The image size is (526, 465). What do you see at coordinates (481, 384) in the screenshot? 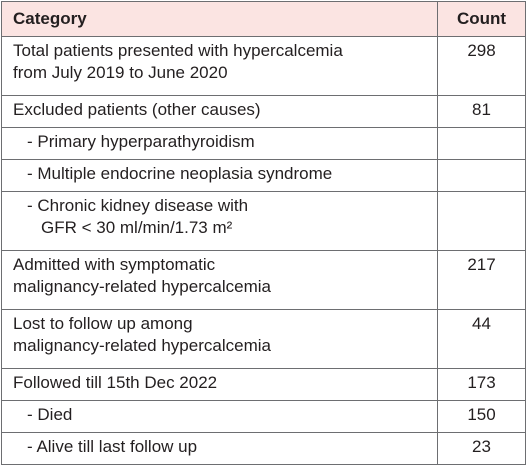
I see `count-cell: 173` at bounding box center [481, 384].